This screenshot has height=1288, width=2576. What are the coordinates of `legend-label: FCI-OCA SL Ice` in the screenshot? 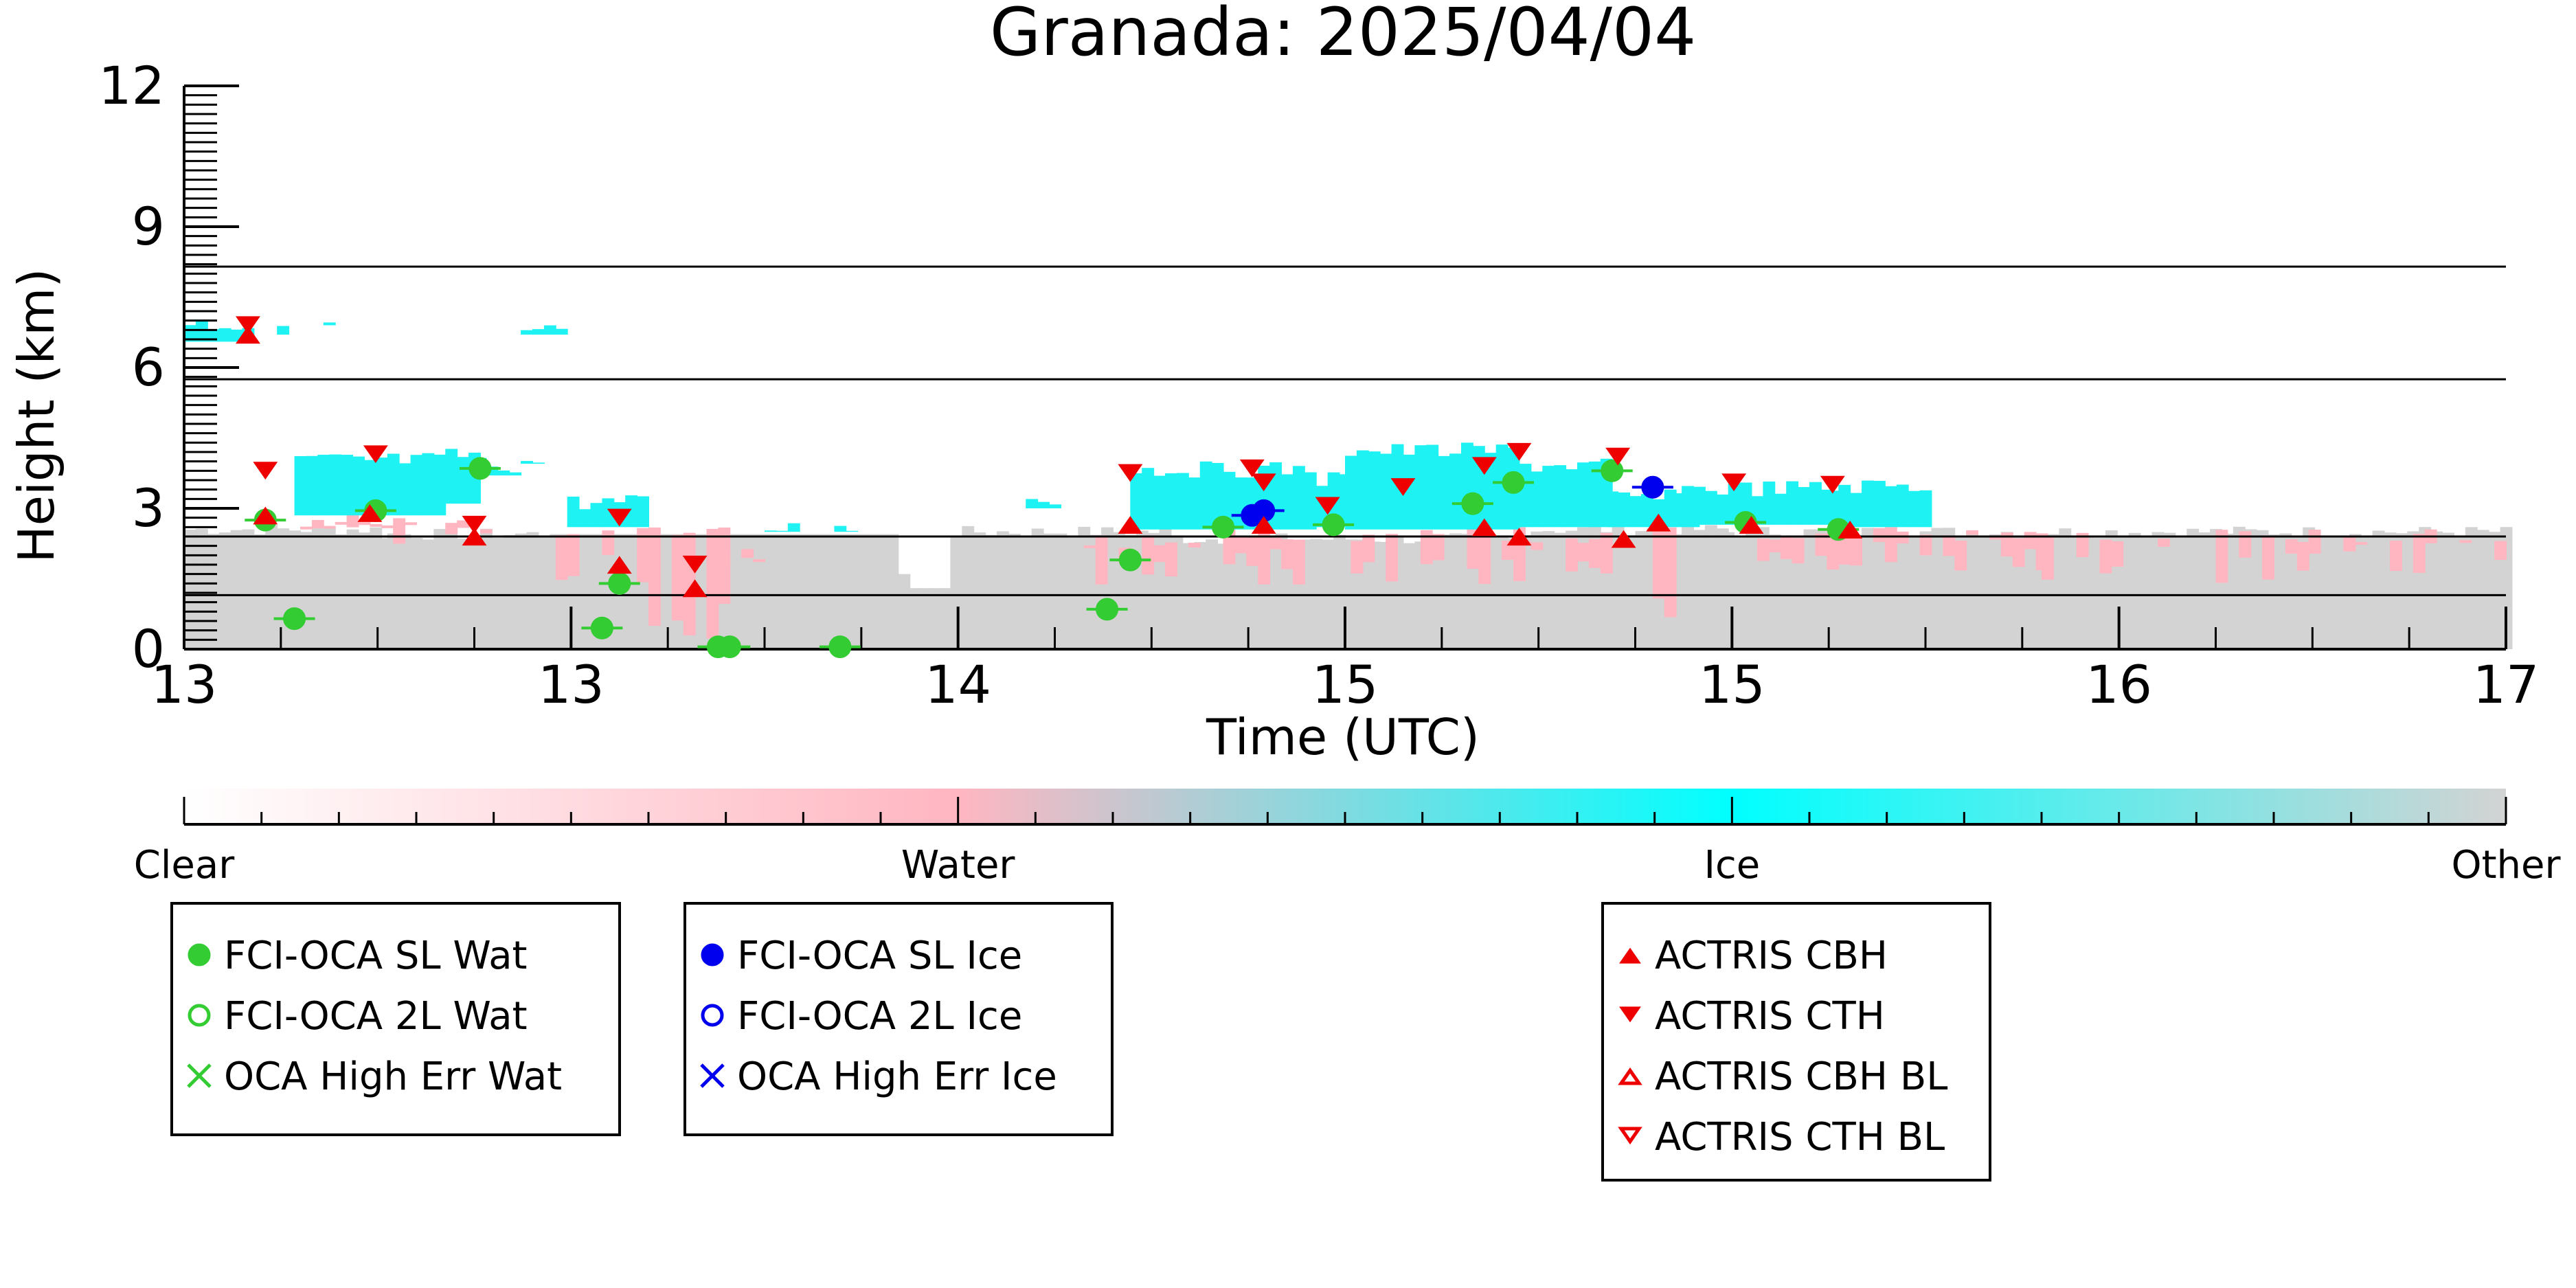 It's located at (879, 956).